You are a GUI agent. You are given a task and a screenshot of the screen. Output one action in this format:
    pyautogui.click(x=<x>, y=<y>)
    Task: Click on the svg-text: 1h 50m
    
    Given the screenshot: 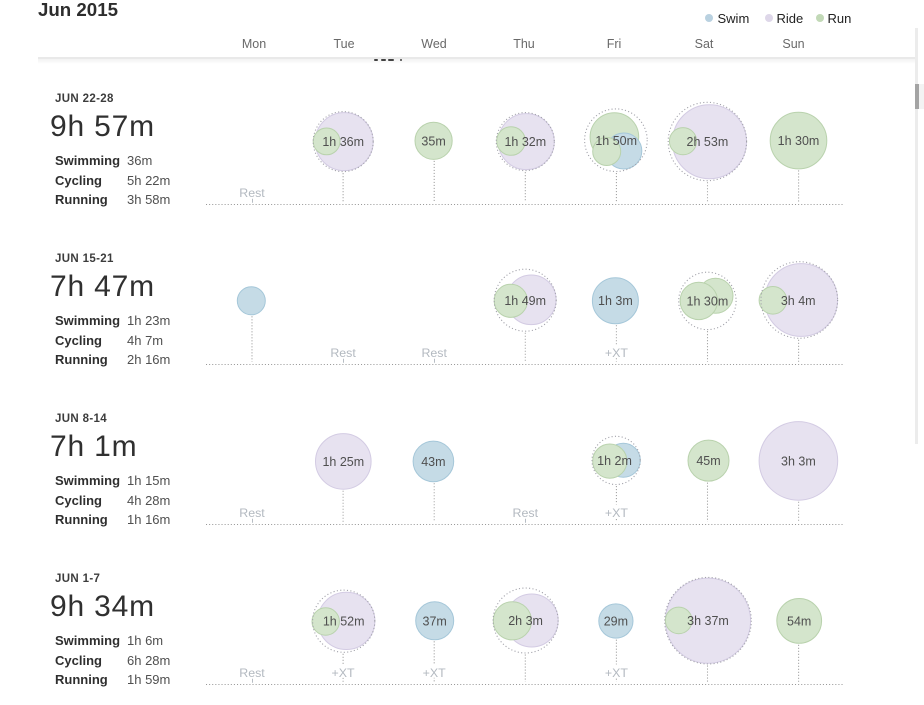 What is the action you would take?
    pyautogui.click(x=616, y=141)
    